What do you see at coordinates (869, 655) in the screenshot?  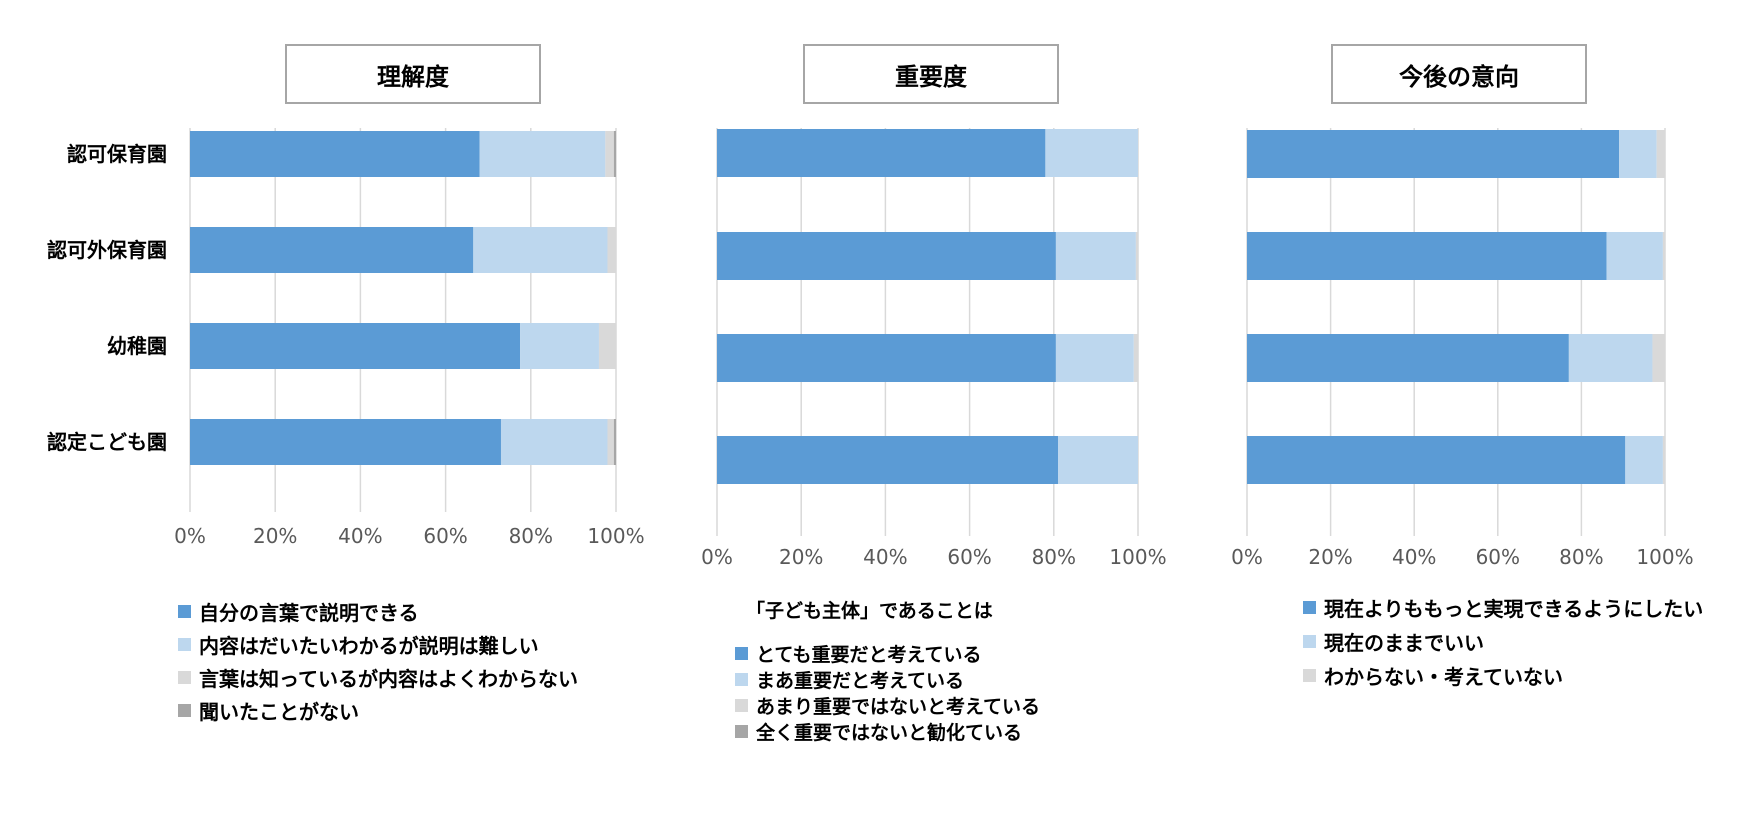 I see `legend-label: とても重要だと考えている` at bounding box center [869, 655].